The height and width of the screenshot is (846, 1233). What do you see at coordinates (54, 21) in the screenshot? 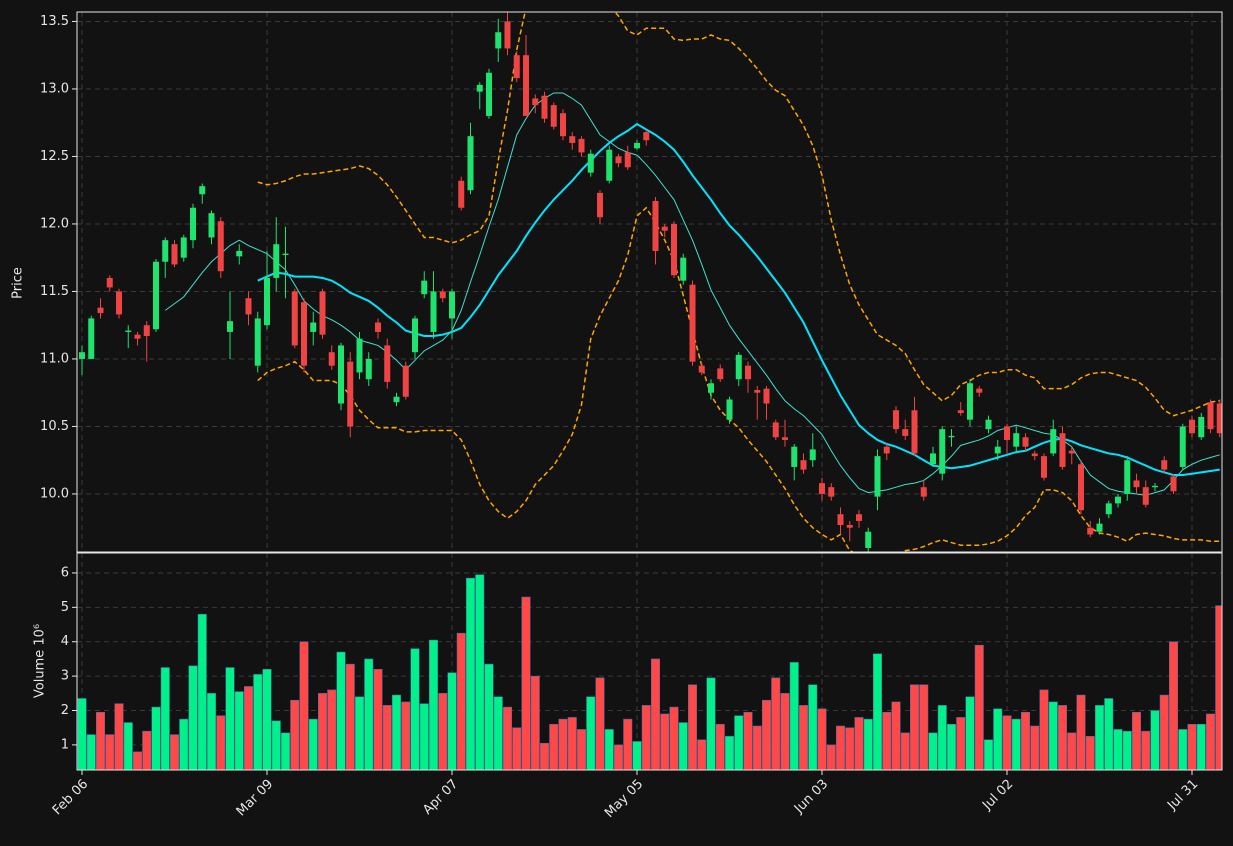
I see `y-tick-label: 13.5` at bounding box center [54, 21].